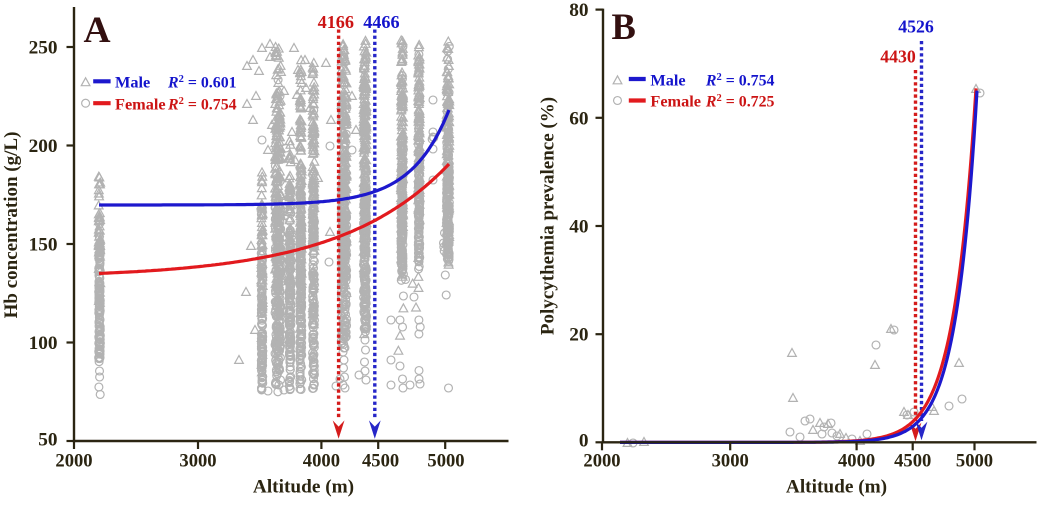 This screenshot has height=505, width=1038. Describe the element at coordinates (202, 83) in the screenshot. I see `svg-text: R2 = 0.601` at that location.